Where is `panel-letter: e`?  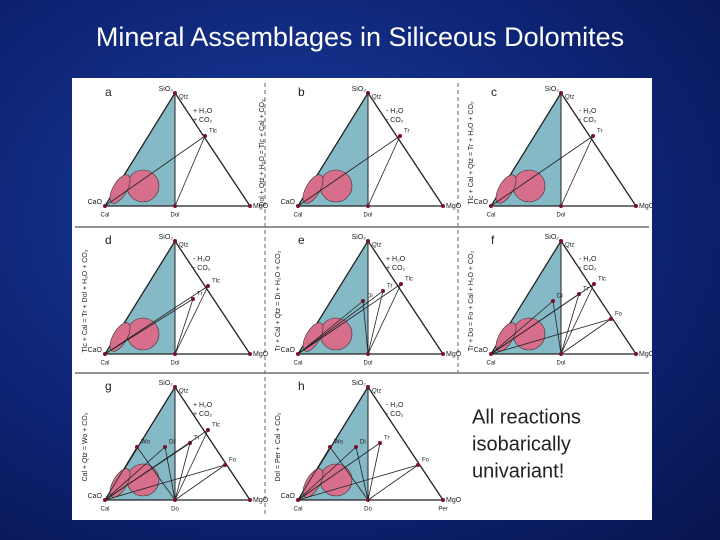 panel-letter: e is located at coordinates (301, 240).